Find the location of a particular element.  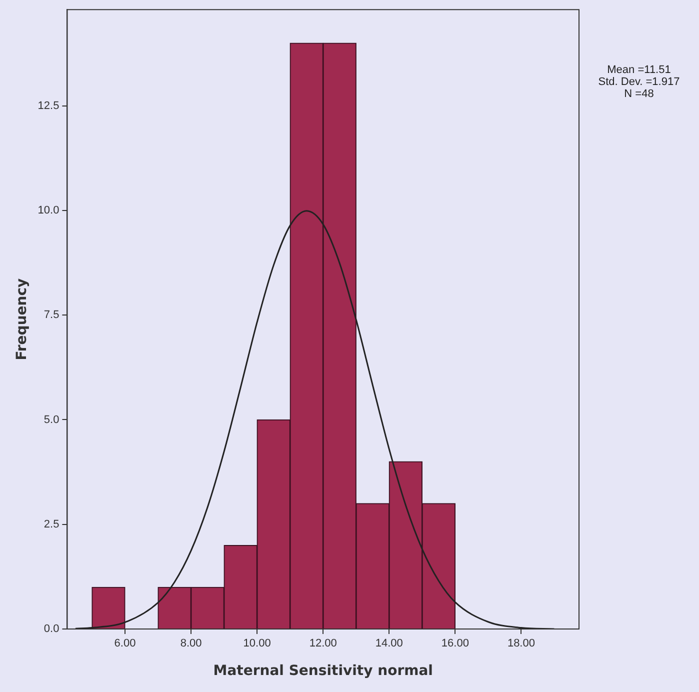

y-tick-label: 12.5 is located at coordinates (49, 106).